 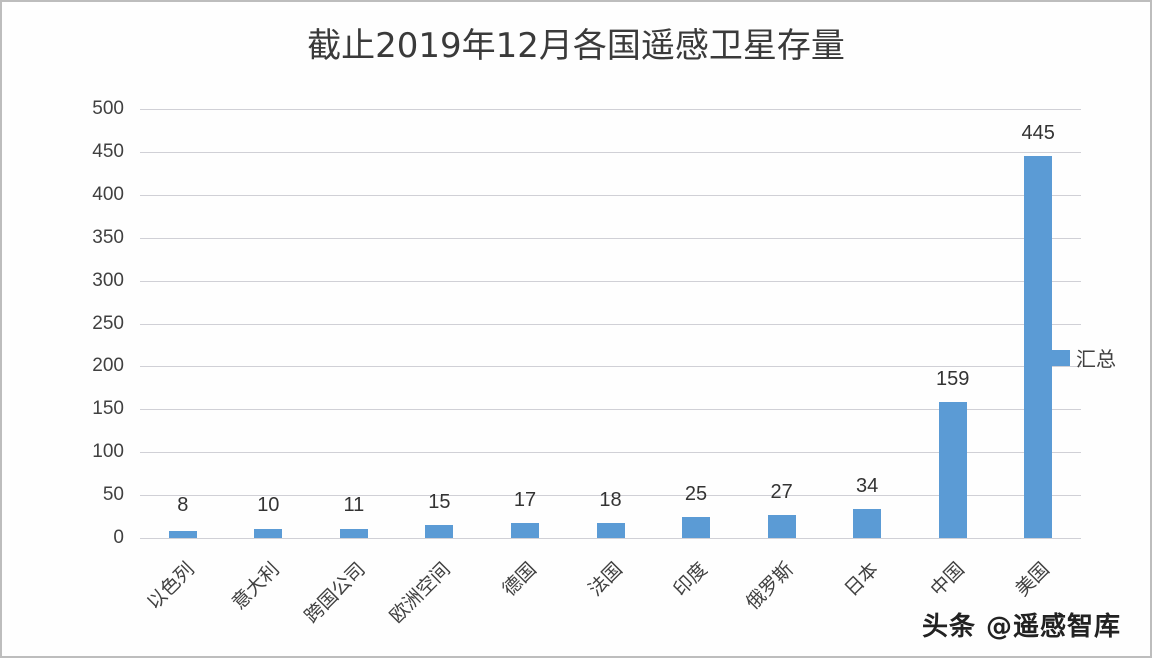 I want to click on data-label: 11, so click(x=354, y=505).